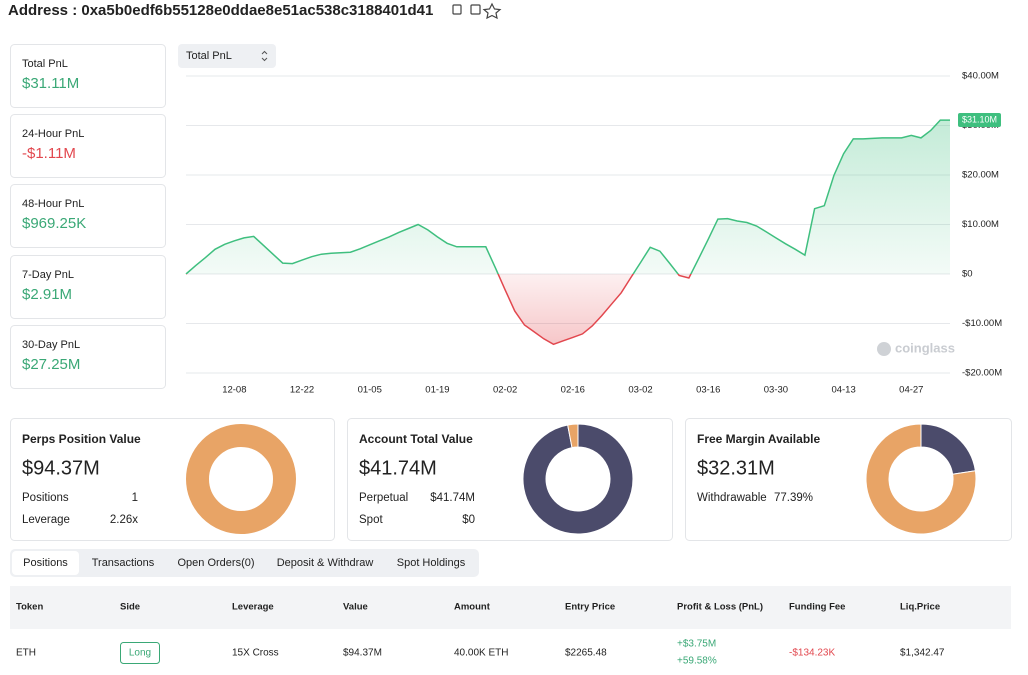 The height and width of the screenshot is (675, 1028). What do you see at coordinates (812, 653) in the screenshot?
I see `table-cell: -$134.23K` at bounding box center [812, 653].